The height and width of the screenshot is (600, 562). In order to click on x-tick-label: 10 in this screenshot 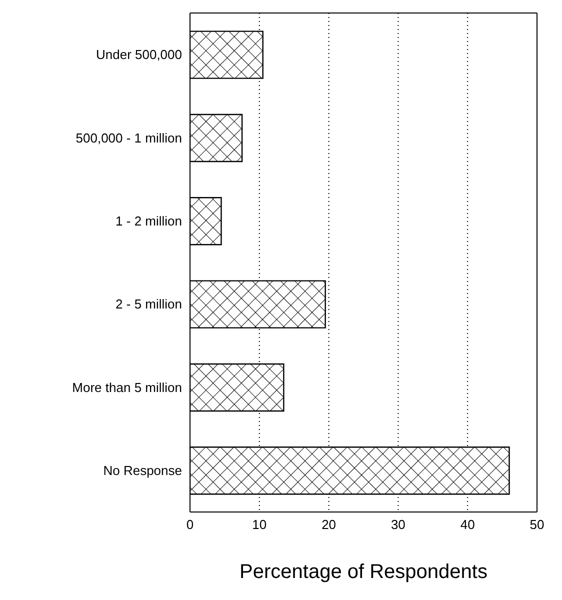, I will do `click(259, 524)`.